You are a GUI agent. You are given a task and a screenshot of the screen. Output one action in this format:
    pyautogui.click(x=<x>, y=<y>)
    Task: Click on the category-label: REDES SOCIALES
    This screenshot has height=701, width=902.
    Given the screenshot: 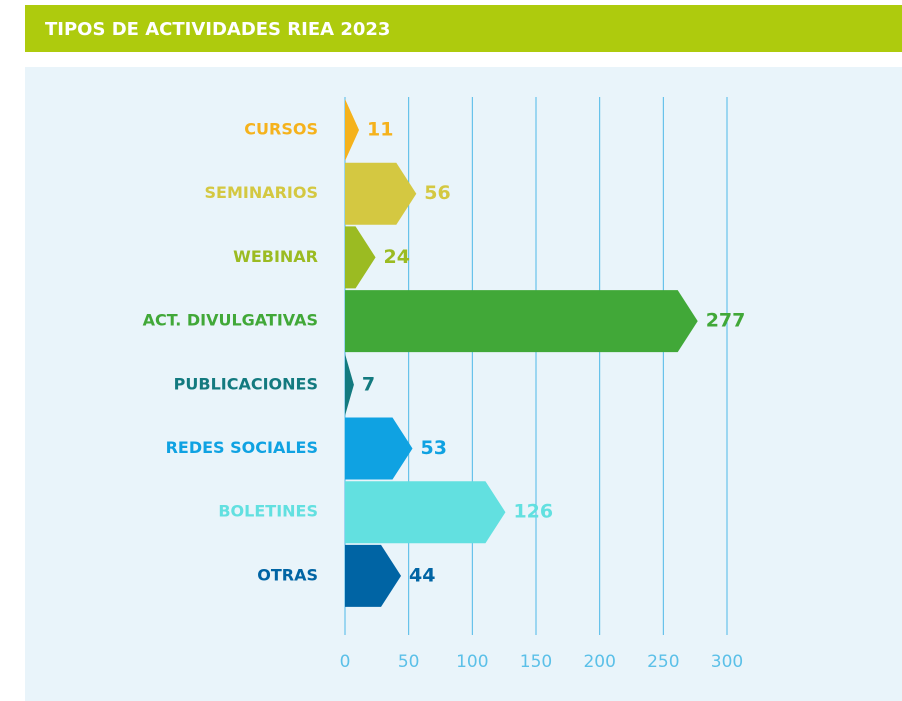 What is the action you would take?
    pyautogui.click(x=242, y=447)
    